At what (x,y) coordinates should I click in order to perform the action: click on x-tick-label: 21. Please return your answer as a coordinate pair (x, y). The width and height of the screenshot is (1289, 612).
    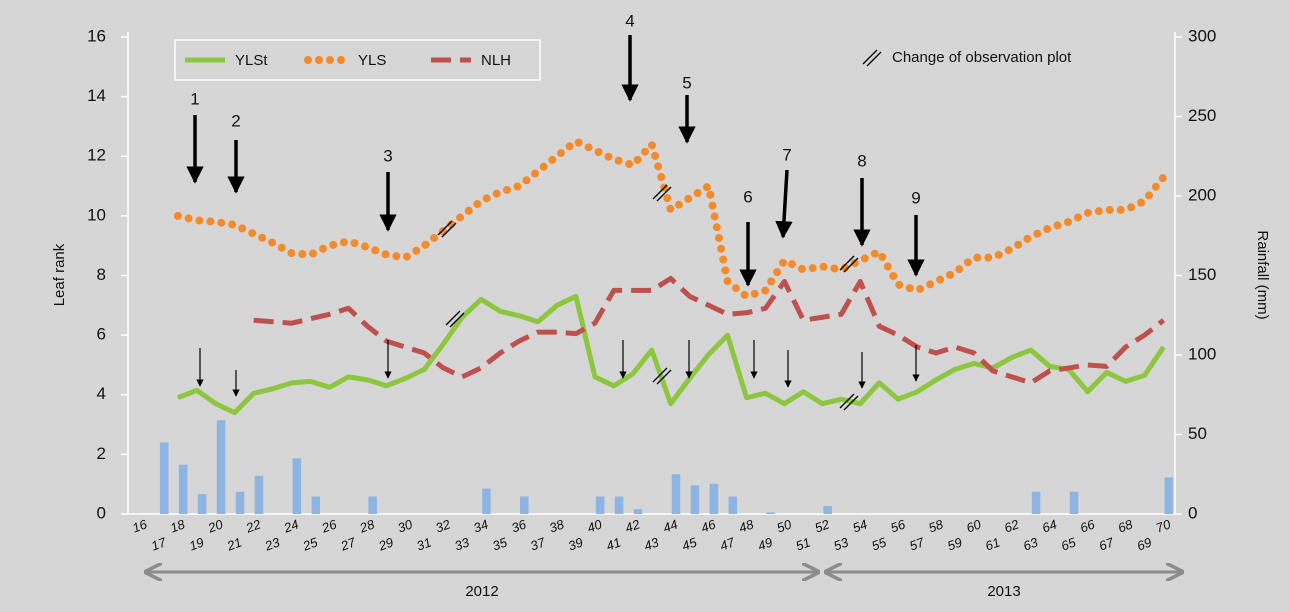
    Looking at the image, I should click on (234, 543).